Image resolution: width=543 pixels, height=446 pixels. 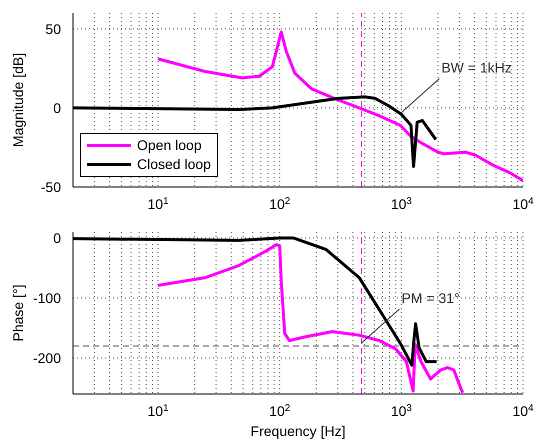 What do you see at coordinates (51, 187) in the screenshot?
I see `y-tick-label: -50` at bounding box center [51, 187].